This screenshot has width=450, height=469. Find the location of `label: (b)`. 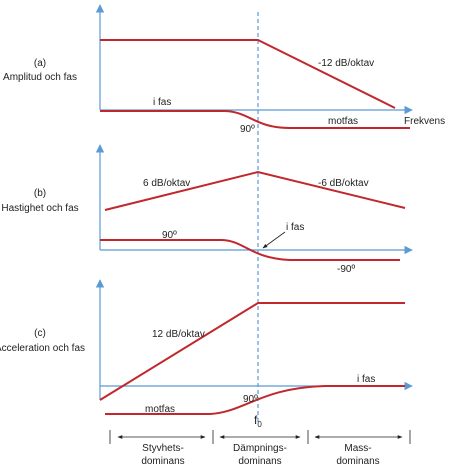

label: (b) is located at coordinates (40, 193).